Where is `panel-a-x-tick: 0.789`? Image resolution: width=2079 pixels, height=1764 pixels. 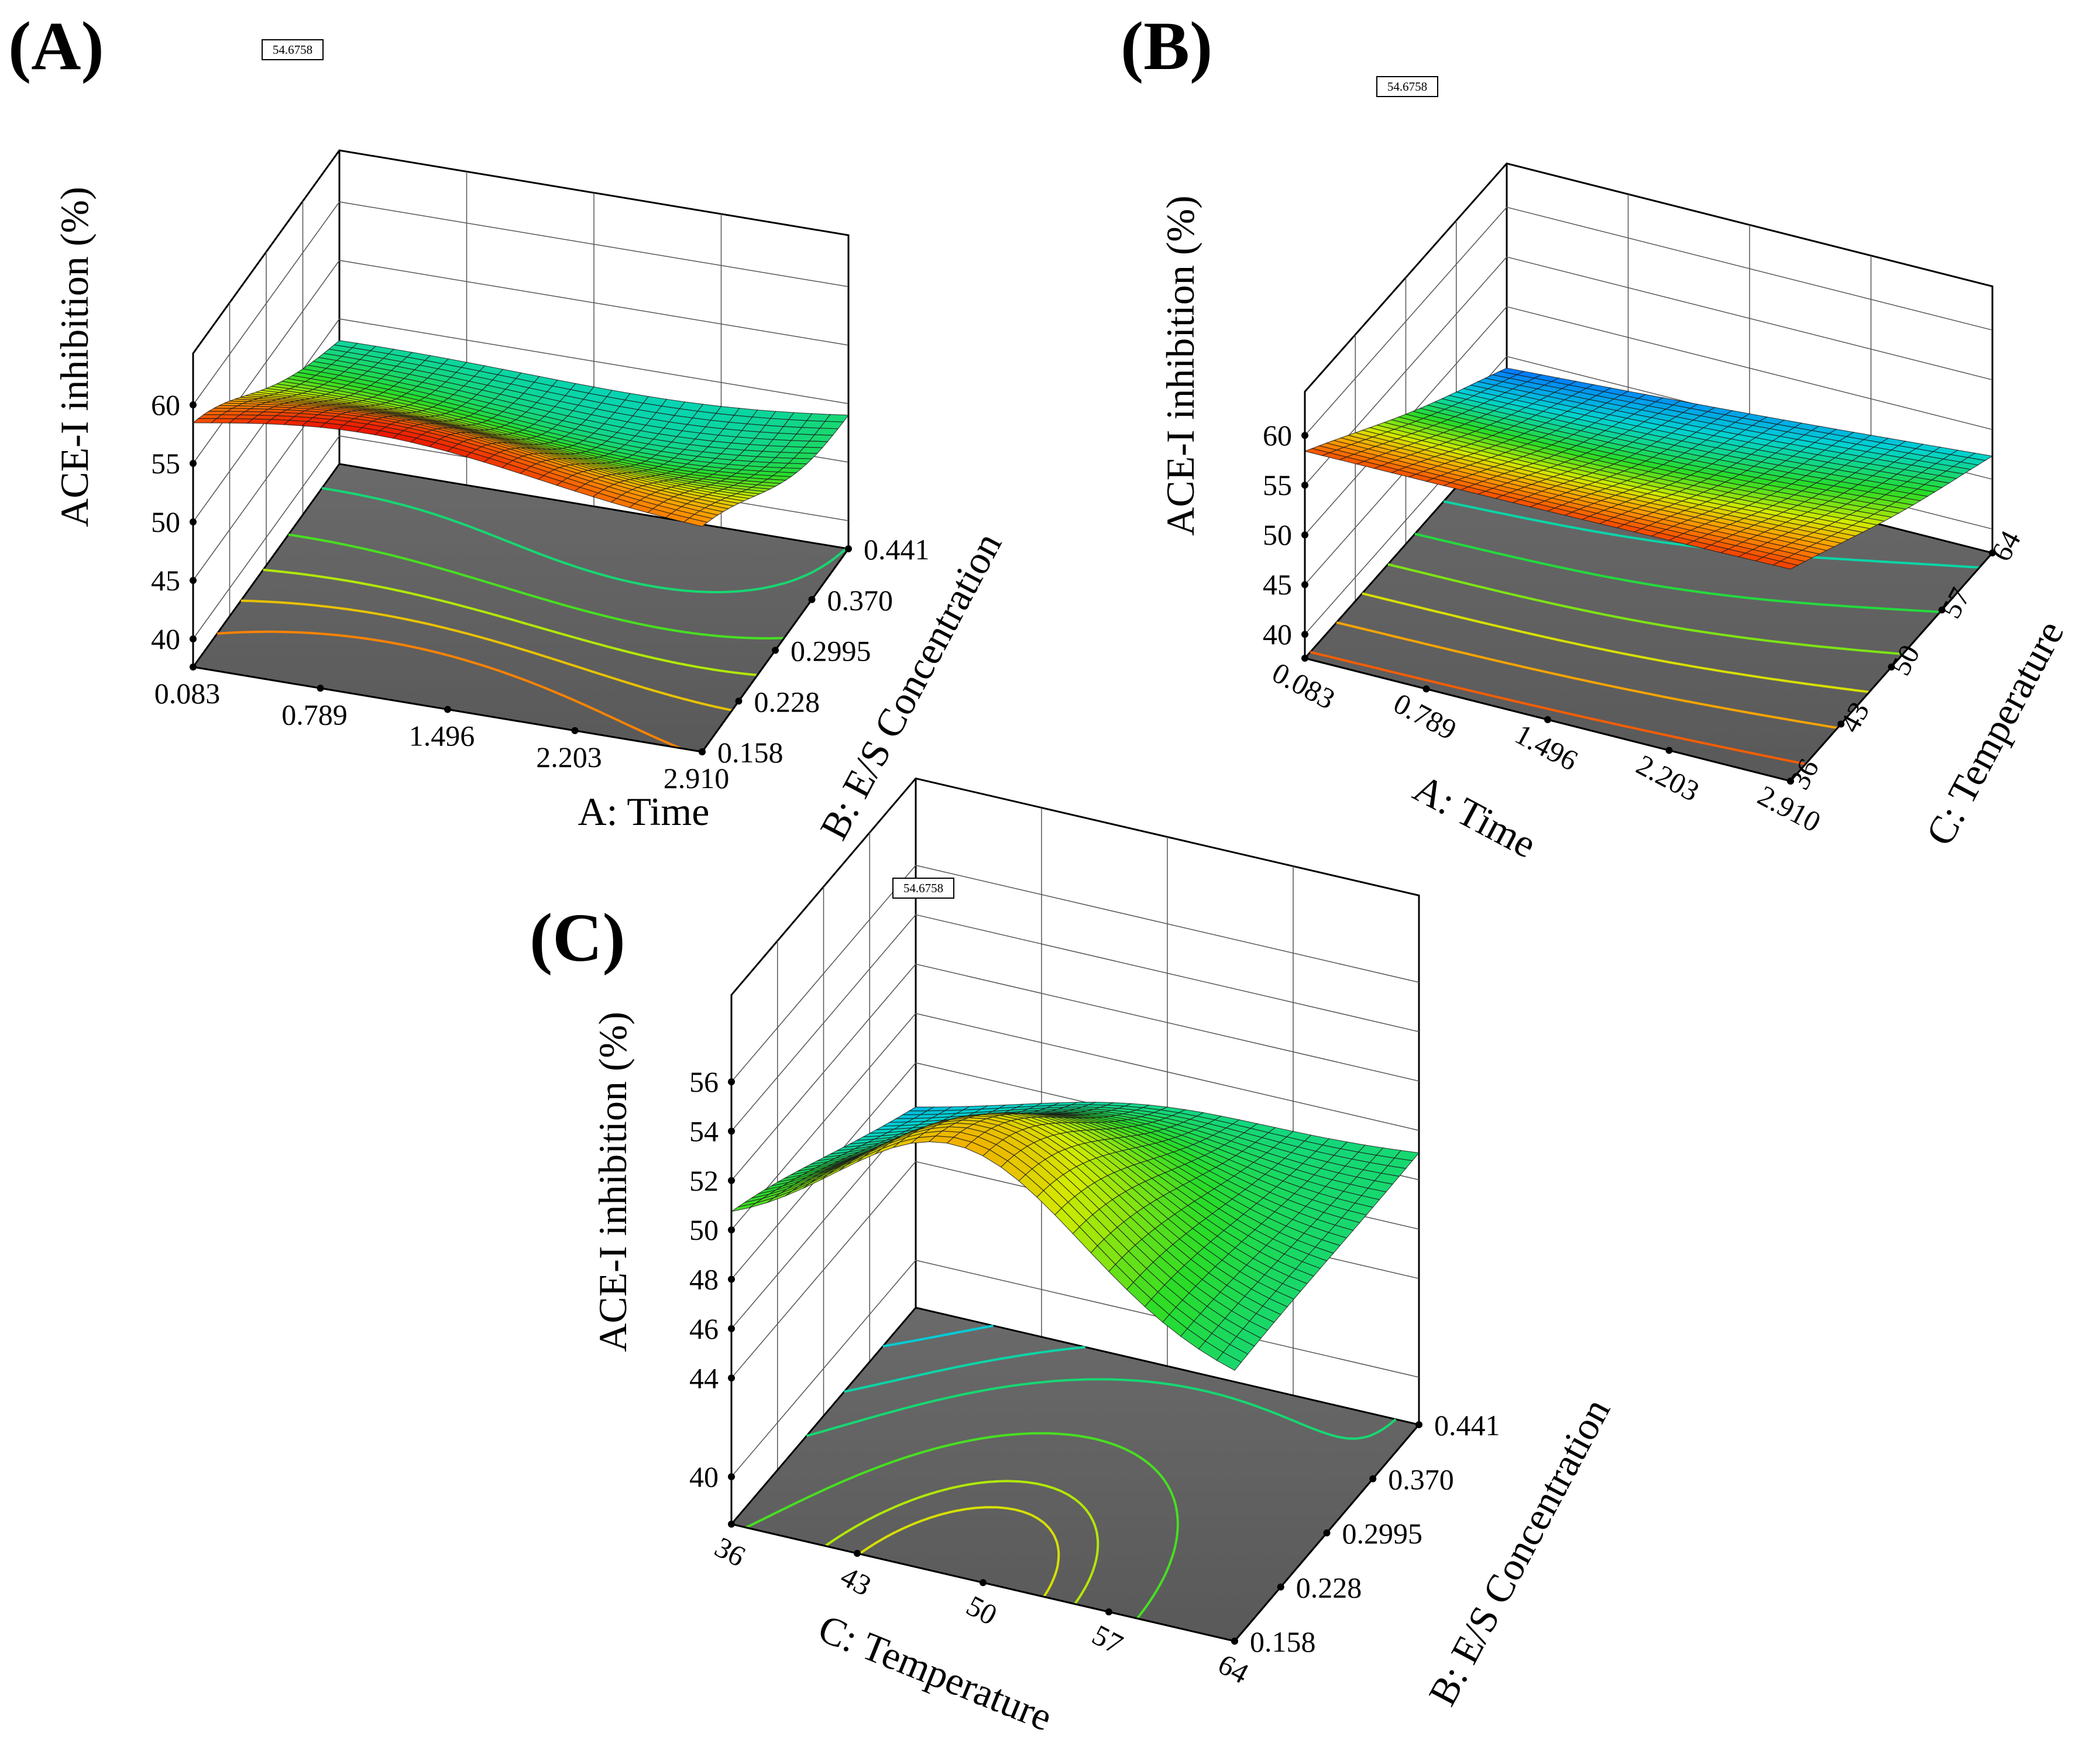 panel-a-x-tick: 0.789 is located at coordinates (314, 715).